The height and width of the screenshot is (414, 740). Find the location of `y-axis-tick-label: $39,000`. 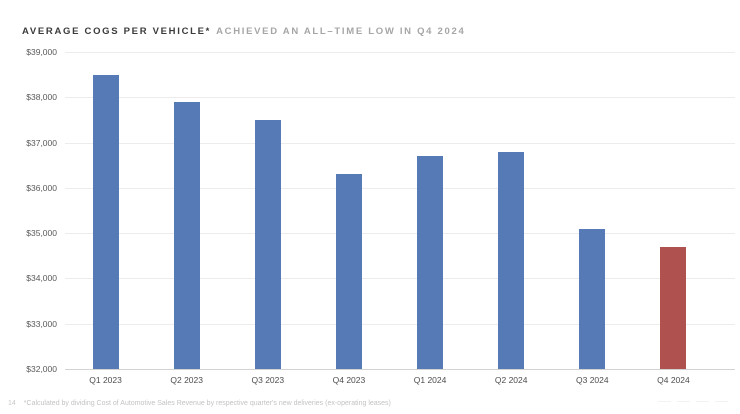

y-axis-tick-label: $39,000 is located at coordinates (41, 52).